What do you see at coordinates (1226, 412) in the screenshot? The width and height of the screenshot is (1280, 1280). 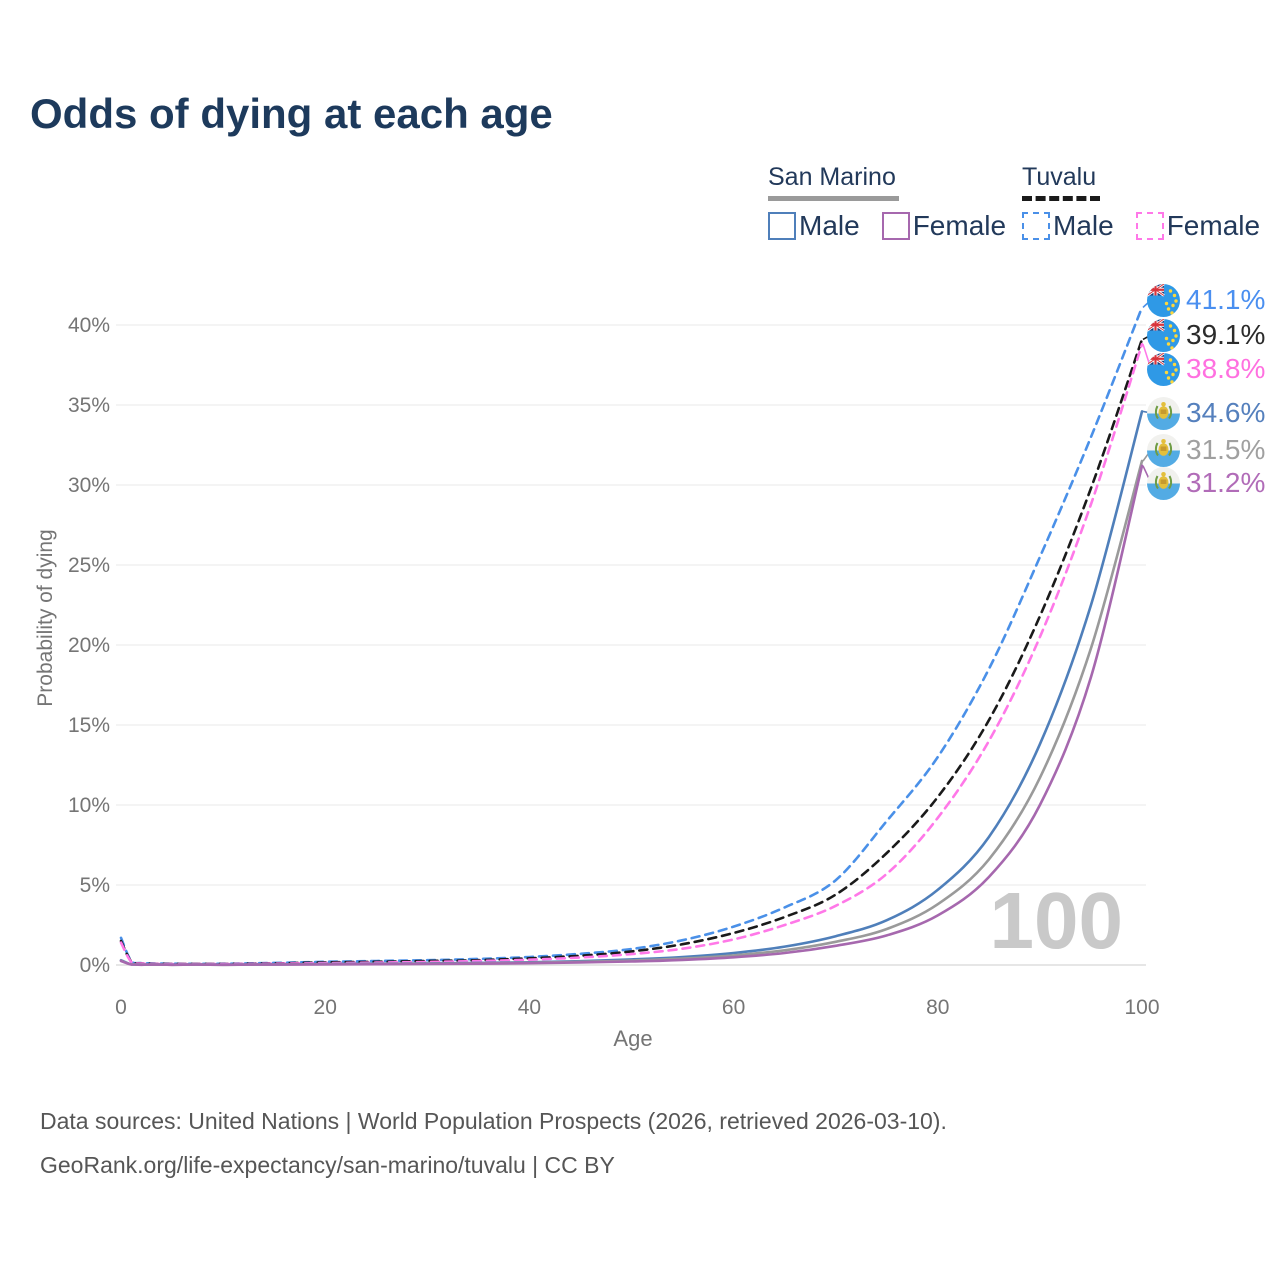 I see `end-label-value: 34.6%` at bounding box center [1226, 412].